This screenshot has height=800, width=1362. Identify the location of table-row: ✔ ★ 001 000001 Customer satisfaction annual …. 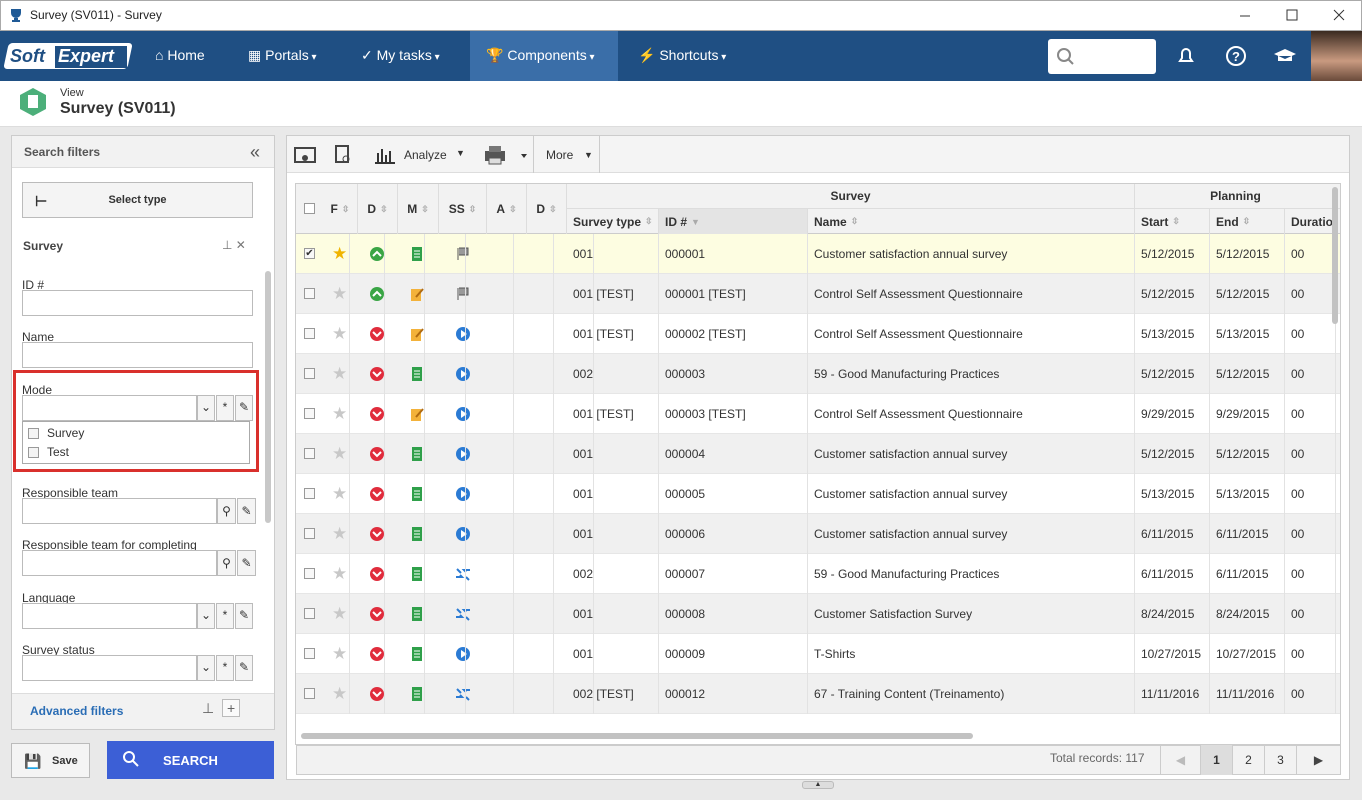
(818, 254).